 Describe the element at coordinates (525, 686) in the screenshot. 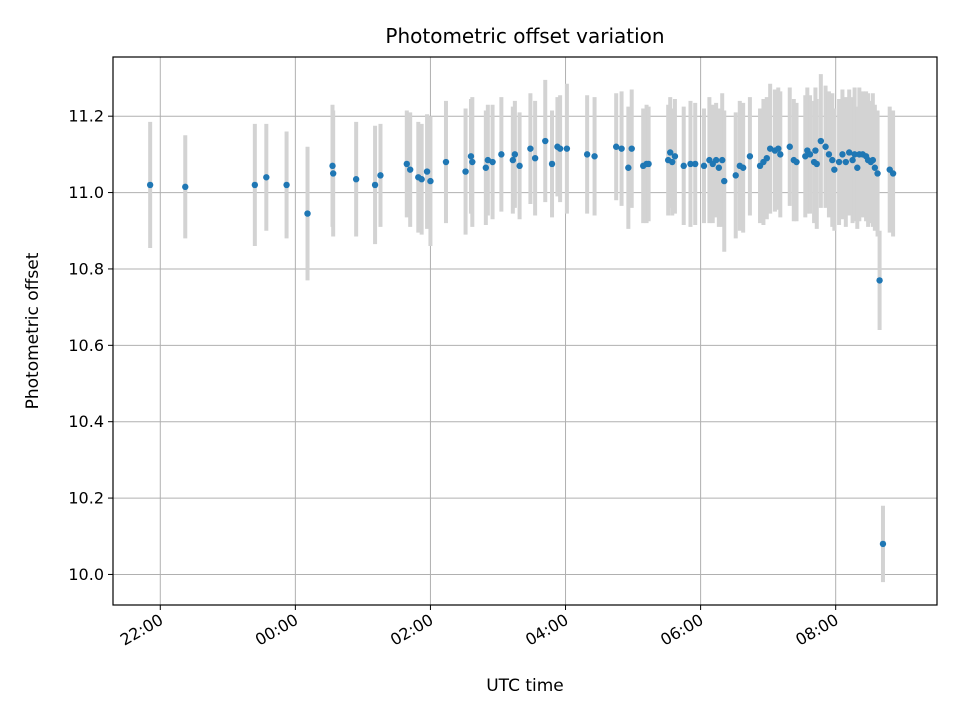

I see `x-axis-label: UTC time` at that location.